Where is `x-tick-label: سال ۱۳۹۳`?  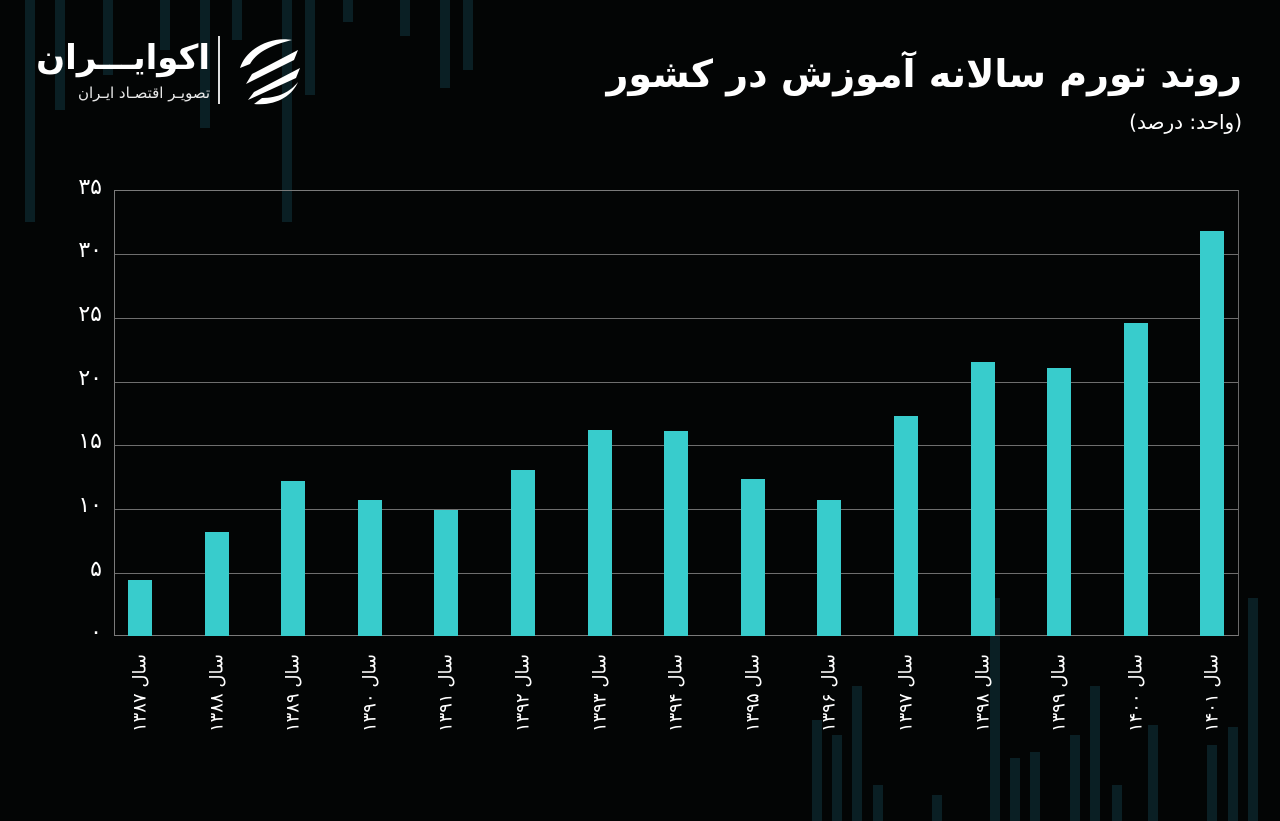 x-tick-label: سال ۱۳۹۳ is located at coordinates (600, 693).